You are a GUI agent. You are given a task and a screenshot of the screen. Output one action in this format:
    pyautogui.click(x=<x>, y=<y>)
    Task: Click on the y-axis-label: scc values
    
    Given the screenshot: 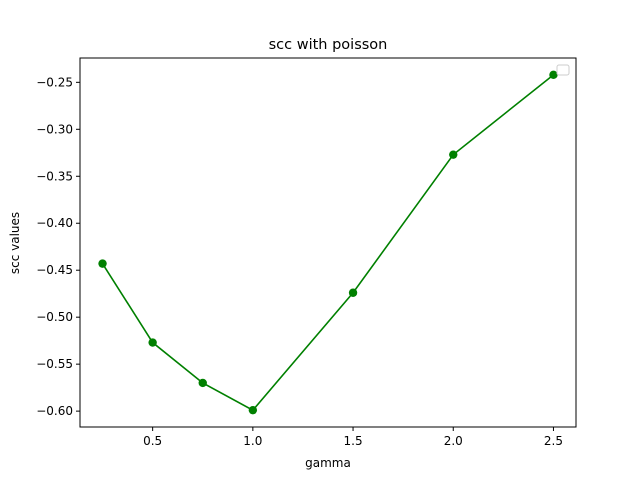 What is the action you would take?
    pyautogui.click(x=15, y=243)
    